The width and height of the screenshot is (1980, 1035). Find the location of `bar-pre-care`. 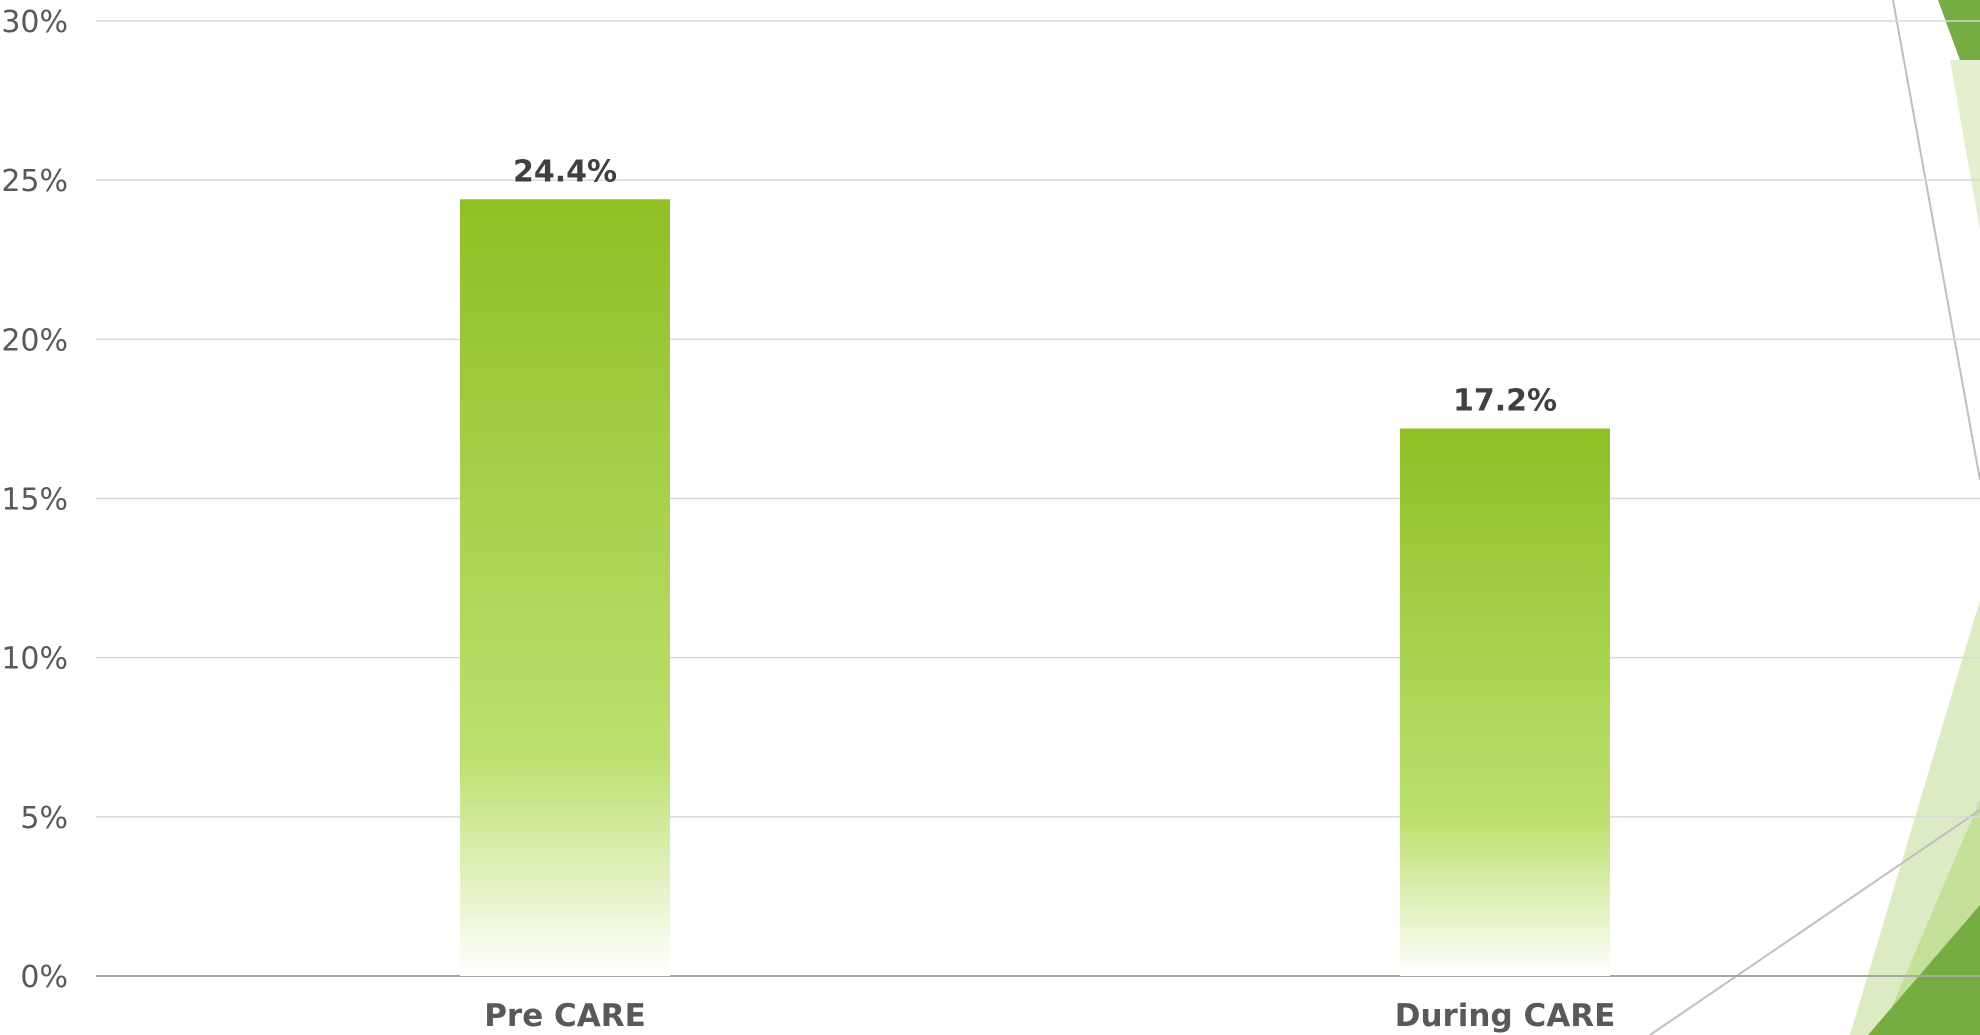

bar-pre-care is located at coordinates (565, 587).